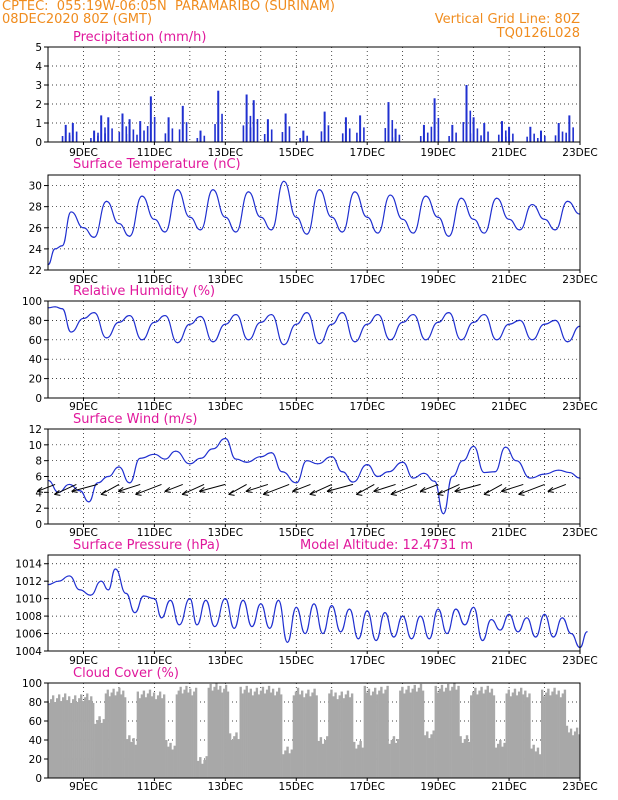  Describe the element at coordinates (28, 600) in the screenshot. I see `y-tick-label: 1010` at that location.